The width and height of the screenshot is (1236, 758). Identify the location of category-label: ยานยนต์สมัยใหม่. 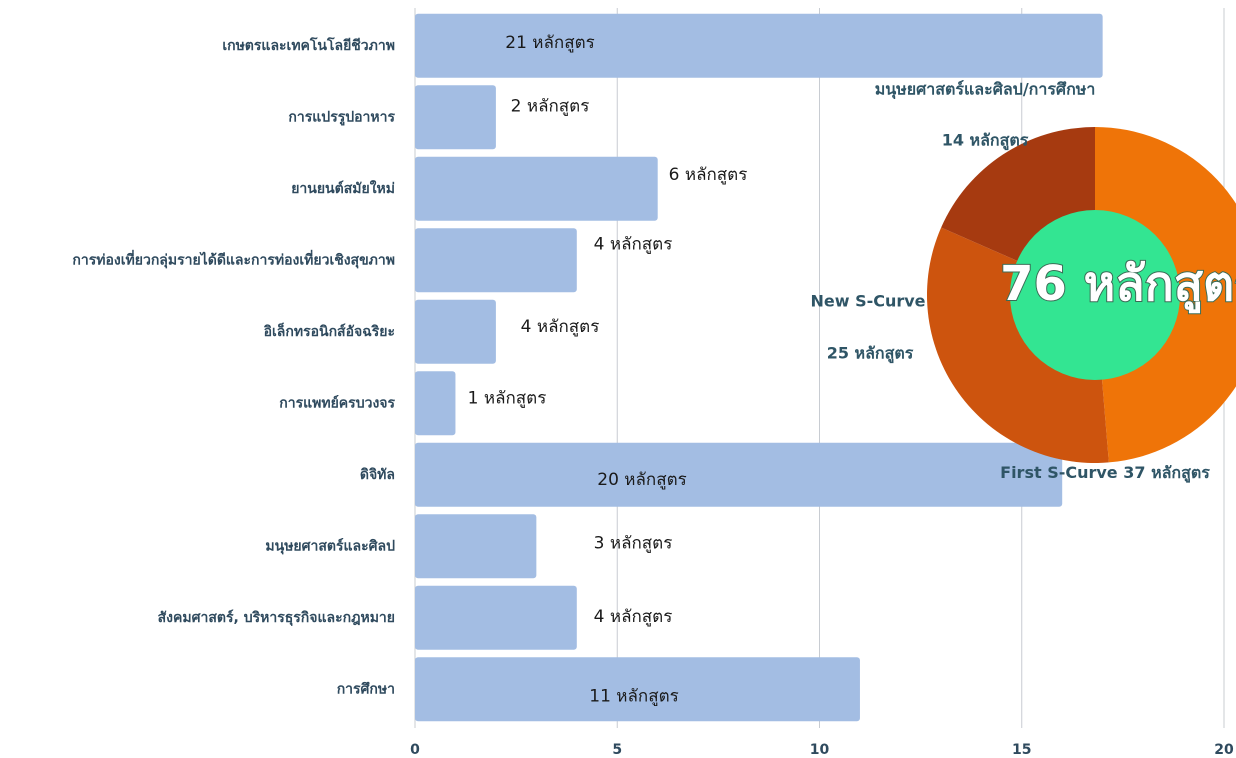
(343, 188).